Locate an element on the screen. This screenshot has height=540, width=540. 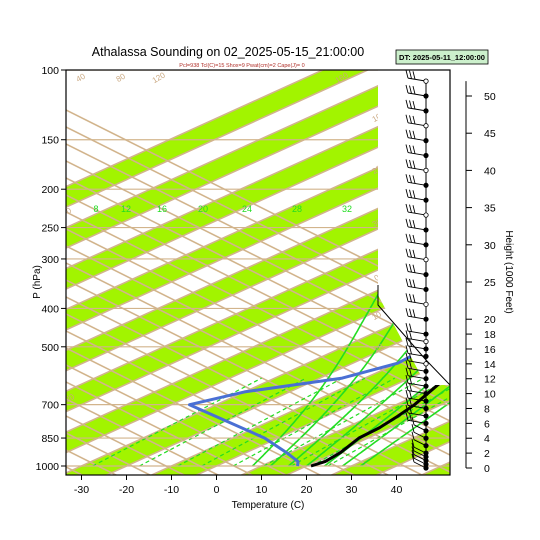
p-tick-label: 1000 is located at coordinates (48, 467).